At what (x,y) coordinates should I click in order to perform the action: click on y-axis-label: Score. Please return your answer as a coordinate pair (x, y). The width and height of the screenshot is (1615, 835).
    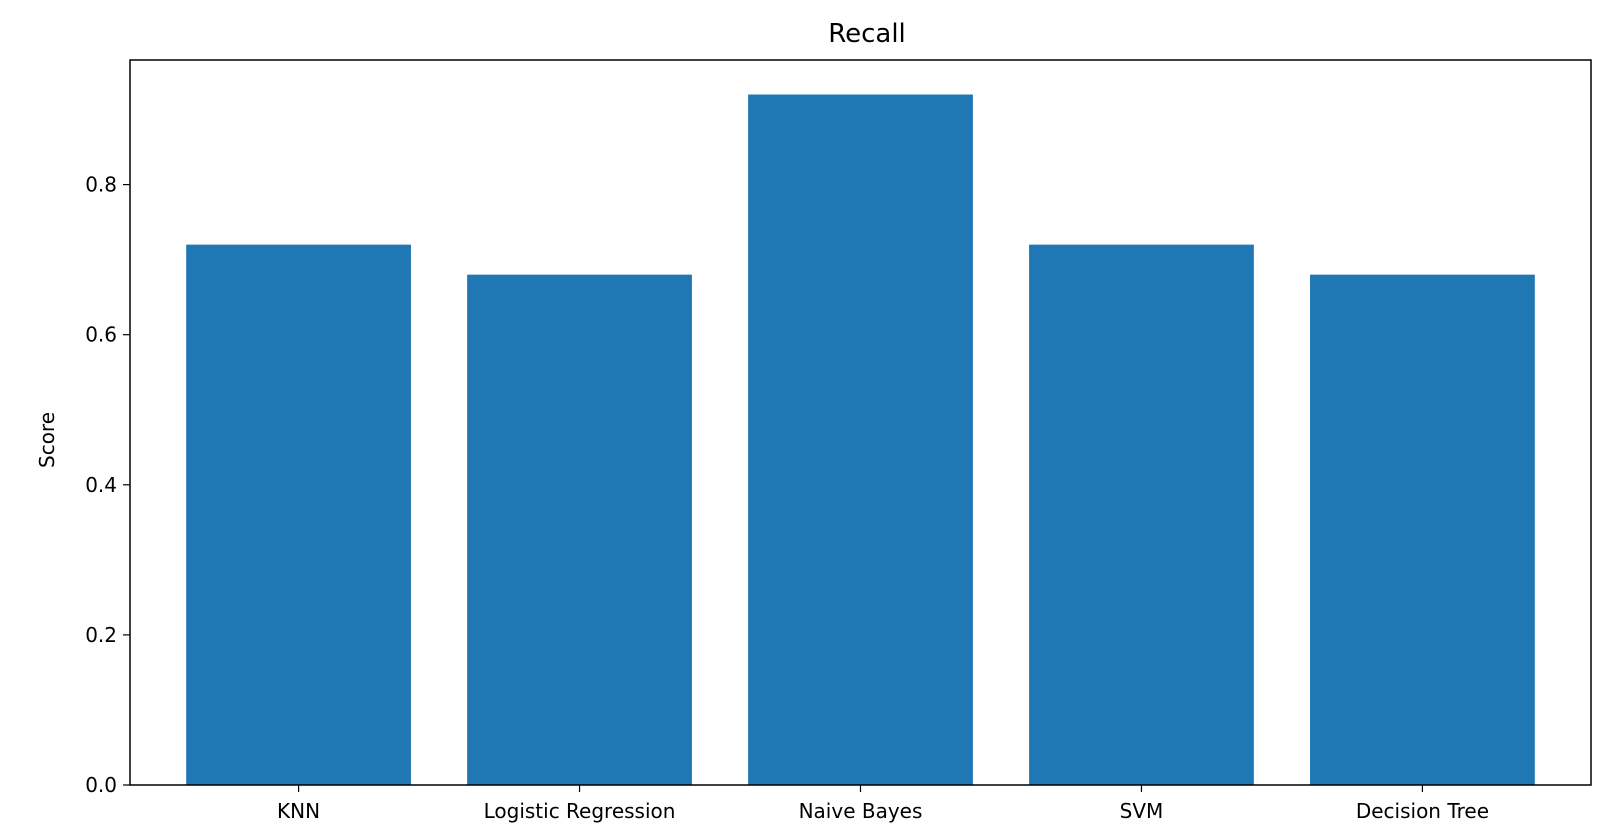
    Looking at the image, I should click on (47, 440).